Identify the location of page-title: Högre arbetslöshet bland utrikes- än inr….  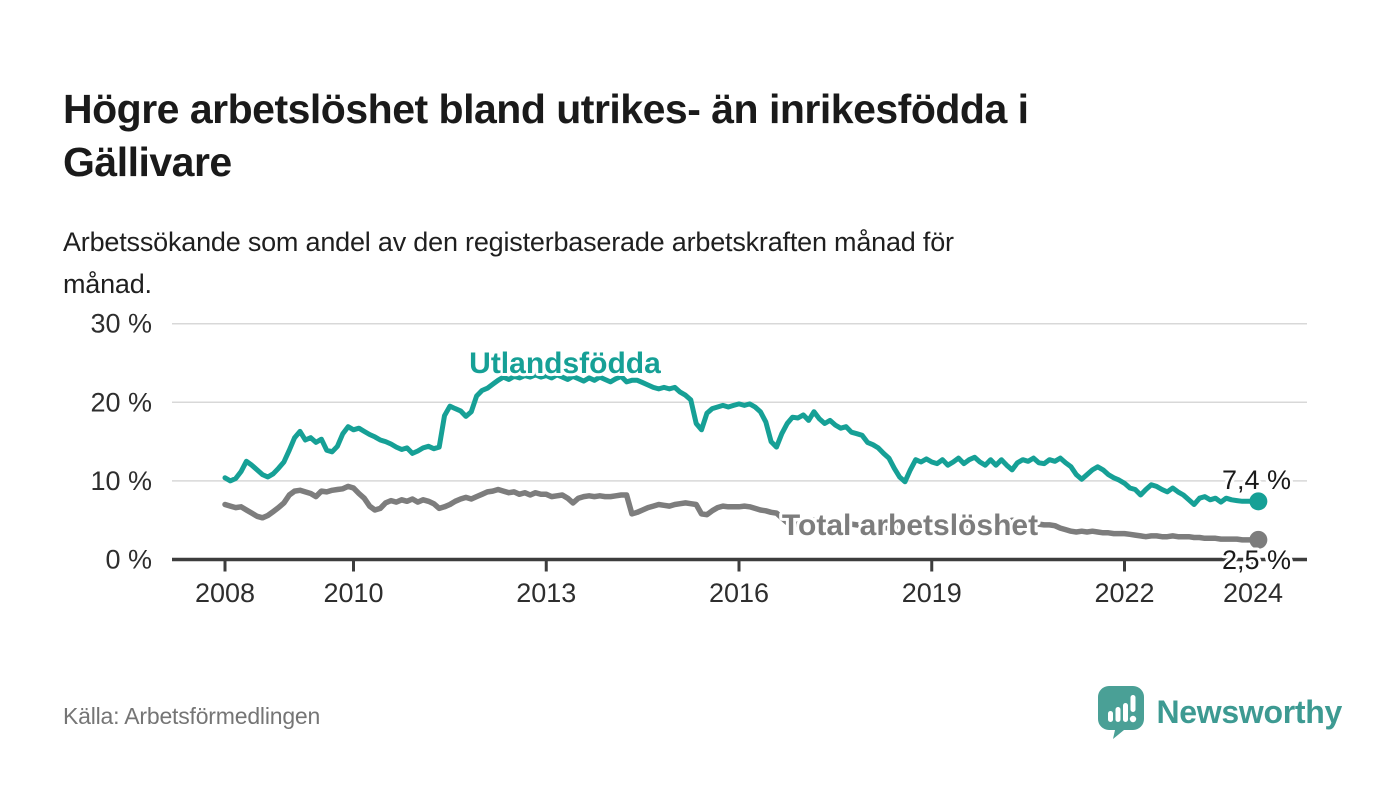
(703, 135).